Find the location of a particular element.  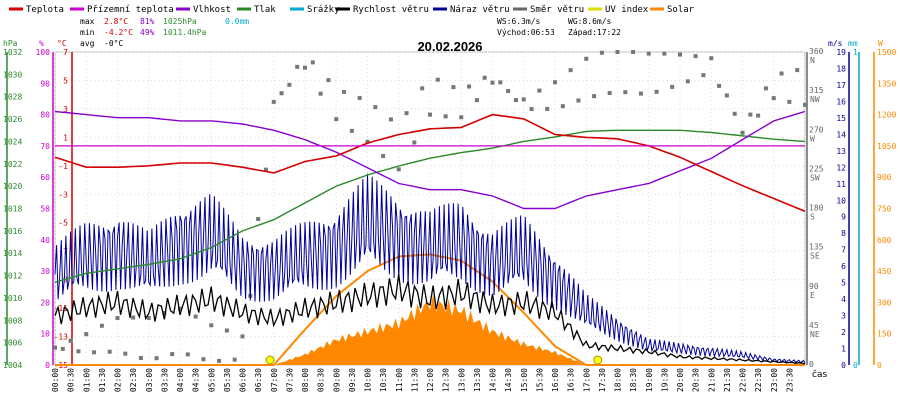

dir-tick: 135 is located at coordinates (816, 247).